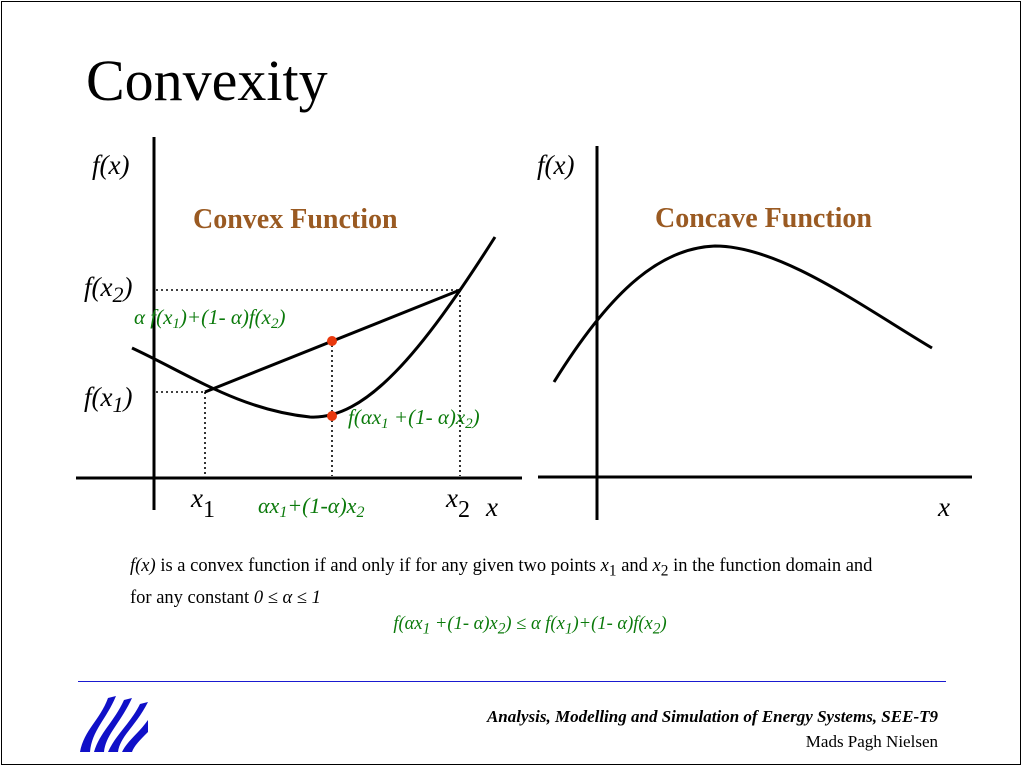 Image resolution: width=1024 pixels, height=768 pixels. Describe the element at coordinates (457, 503) in the screenshot. I see `x2-label: x2` at that location.